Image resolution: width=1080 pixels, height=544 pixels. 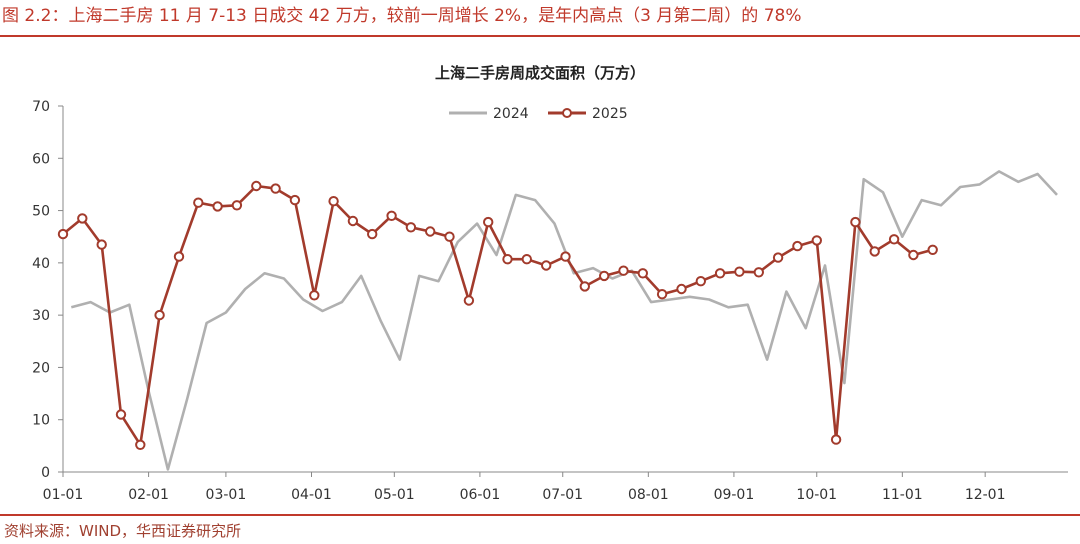 What do you see at coordinates (394, 495) in the screenshot?
I see `x-tick-label: 05-01` at bounding box center [394, 495].